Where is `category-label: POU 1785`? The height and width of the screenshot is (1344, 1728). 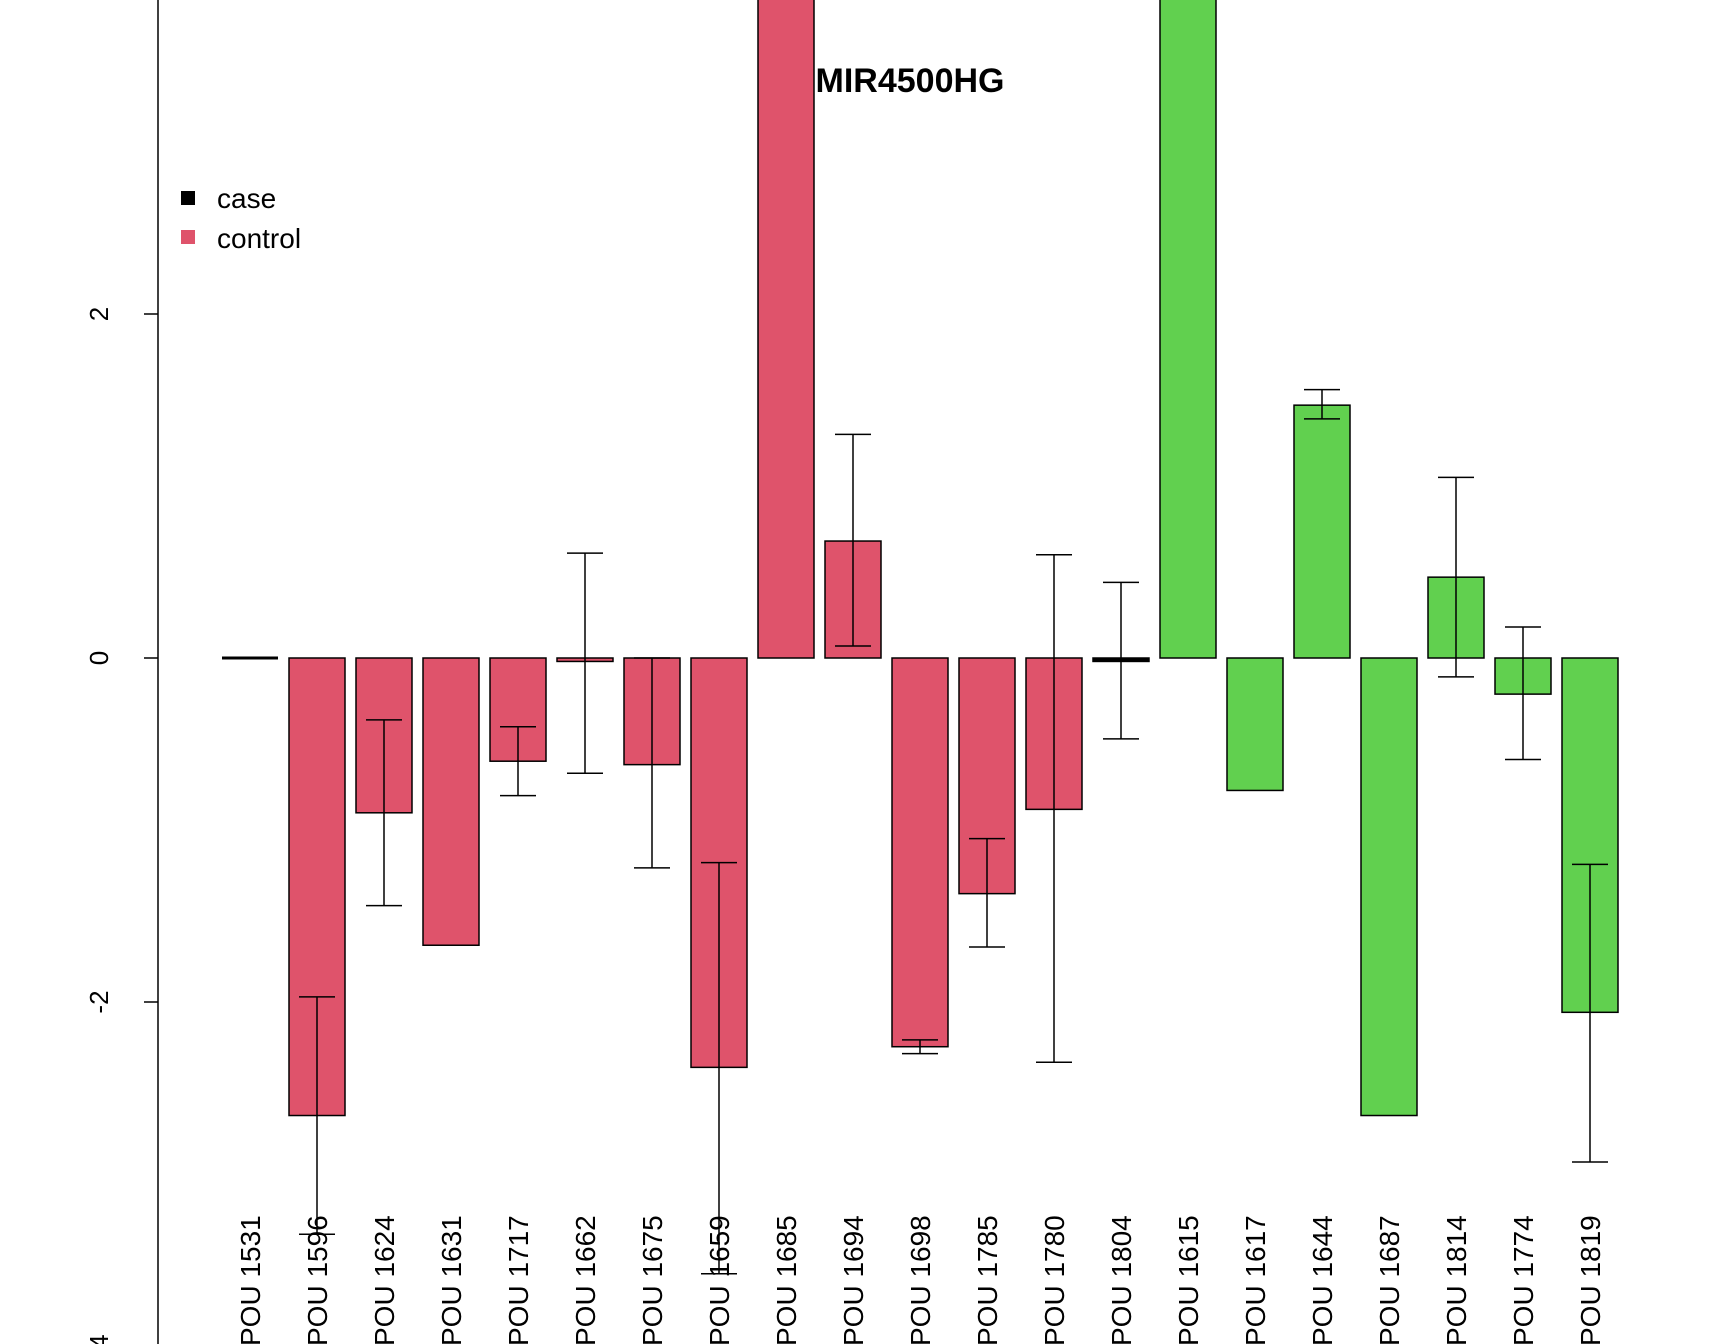 category-label: POU 1785 is located at coordinates (987, 1279).